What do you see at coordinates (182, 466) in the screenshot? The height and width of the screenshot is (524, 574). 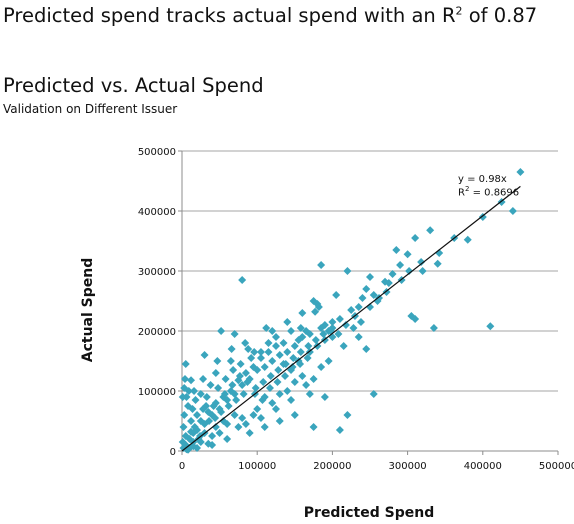 I see `x-tick-label: 0` at bounding box center [182, 466].